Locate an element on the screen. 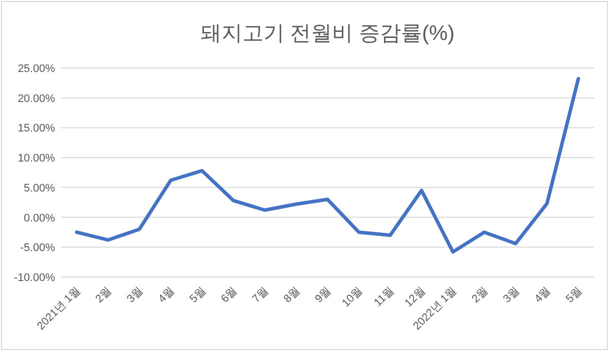 The width and height of the screenshot is (609, 351). x-tick-label: 6월 is located at coordinates (229, 295).